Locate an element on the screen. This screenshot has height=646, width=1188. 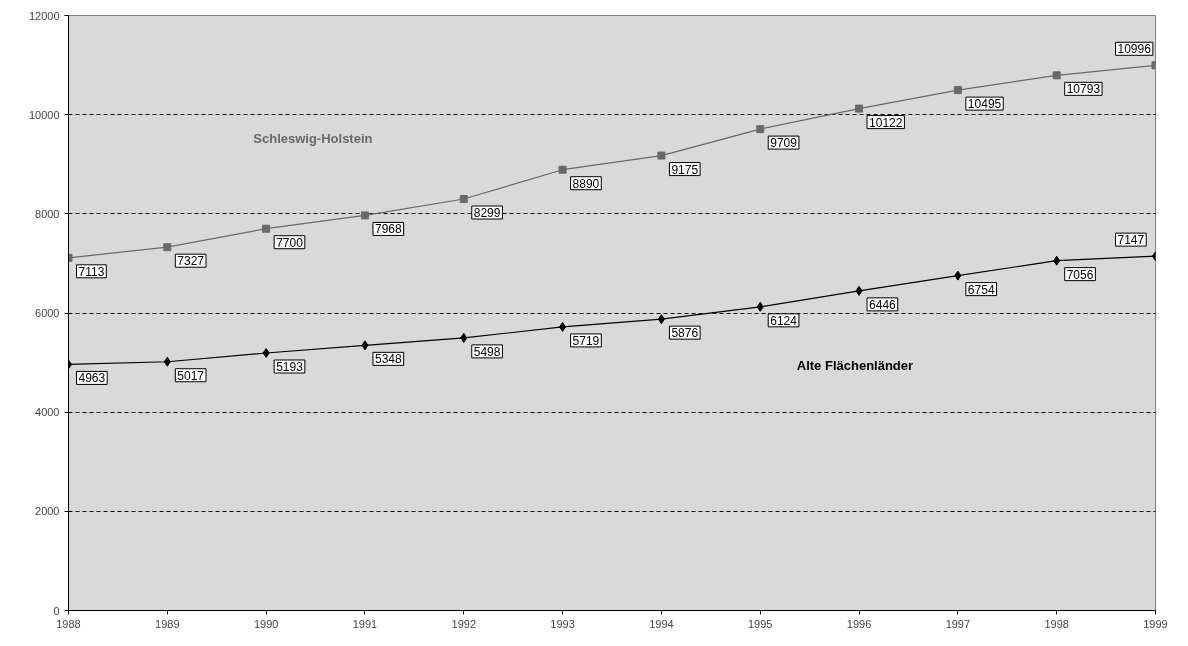
data-label: 5017 is located at coordinates (191, 375).